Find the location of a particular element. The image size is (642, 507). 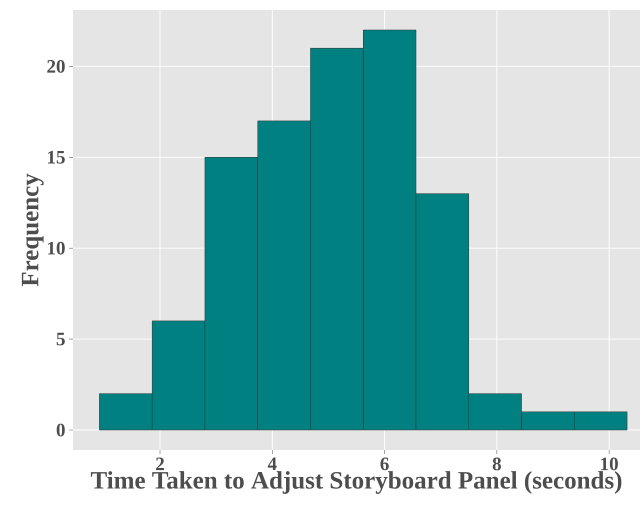

y-tick-label: 5 is located at coordinates (60, 339).